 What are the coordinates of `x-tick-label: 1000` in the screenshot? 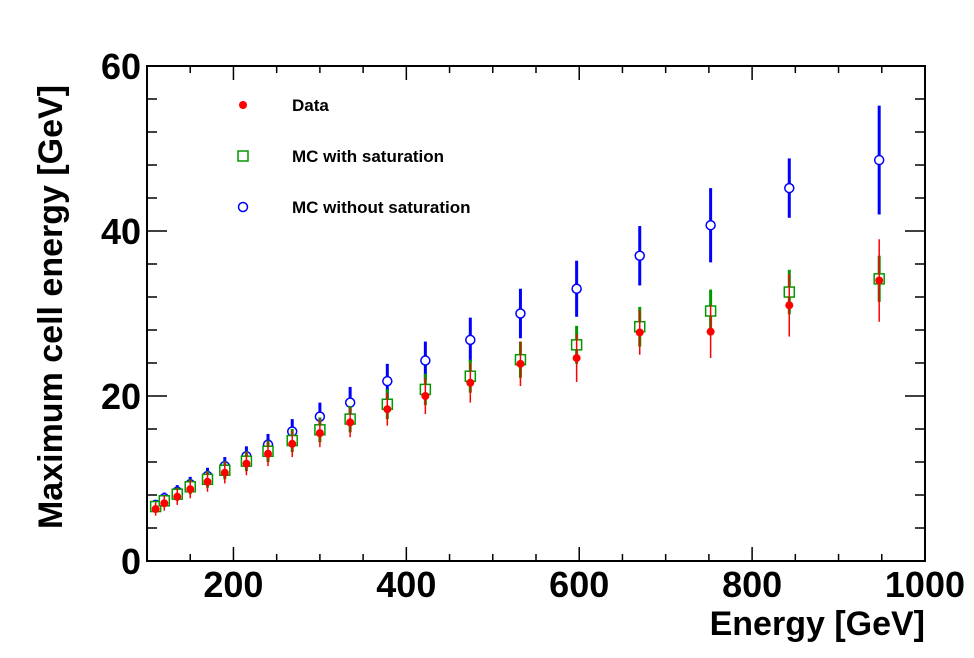 It's located at (925, 584).